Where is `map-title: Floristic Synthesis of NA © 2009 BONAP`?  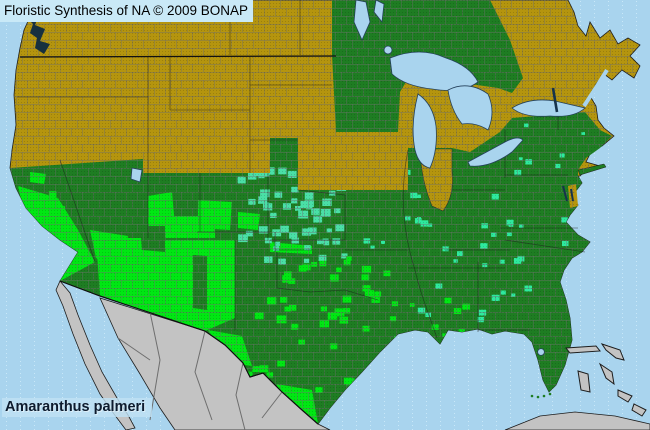
map-title: Floristic Synthesis of NA © 2009 BONAP is located at coordinates (126, 11).